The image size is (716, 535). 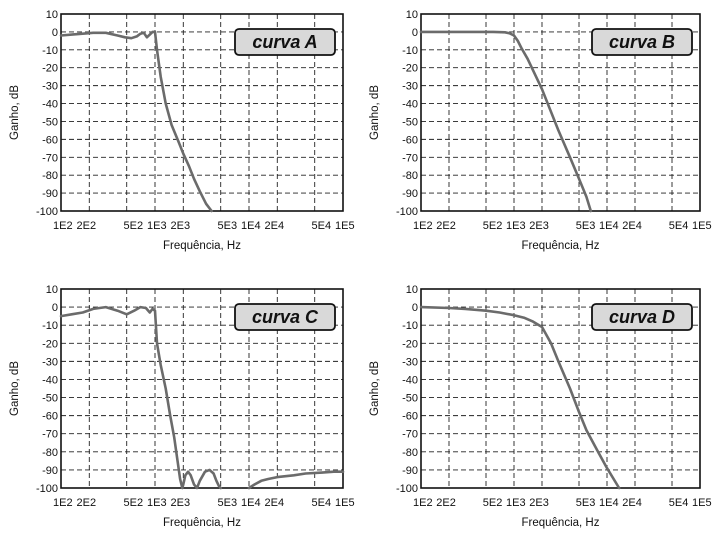 I want to click on plot-frame-b, so click(x=560, y=112).